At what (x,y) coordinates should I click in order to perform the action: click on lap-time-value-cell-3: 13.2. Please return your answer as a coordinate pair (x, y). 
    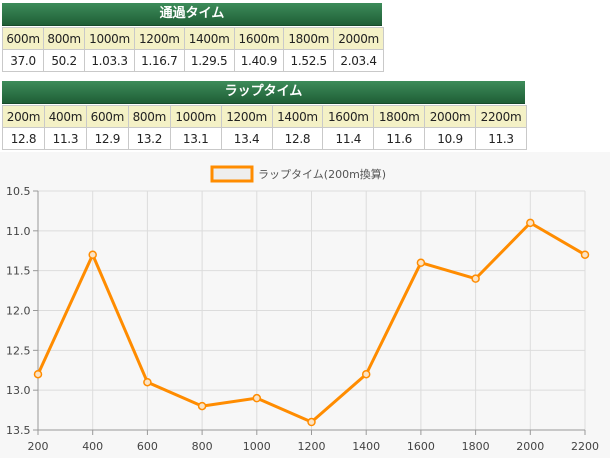
    Looking at the image, I should click on (149, 138).